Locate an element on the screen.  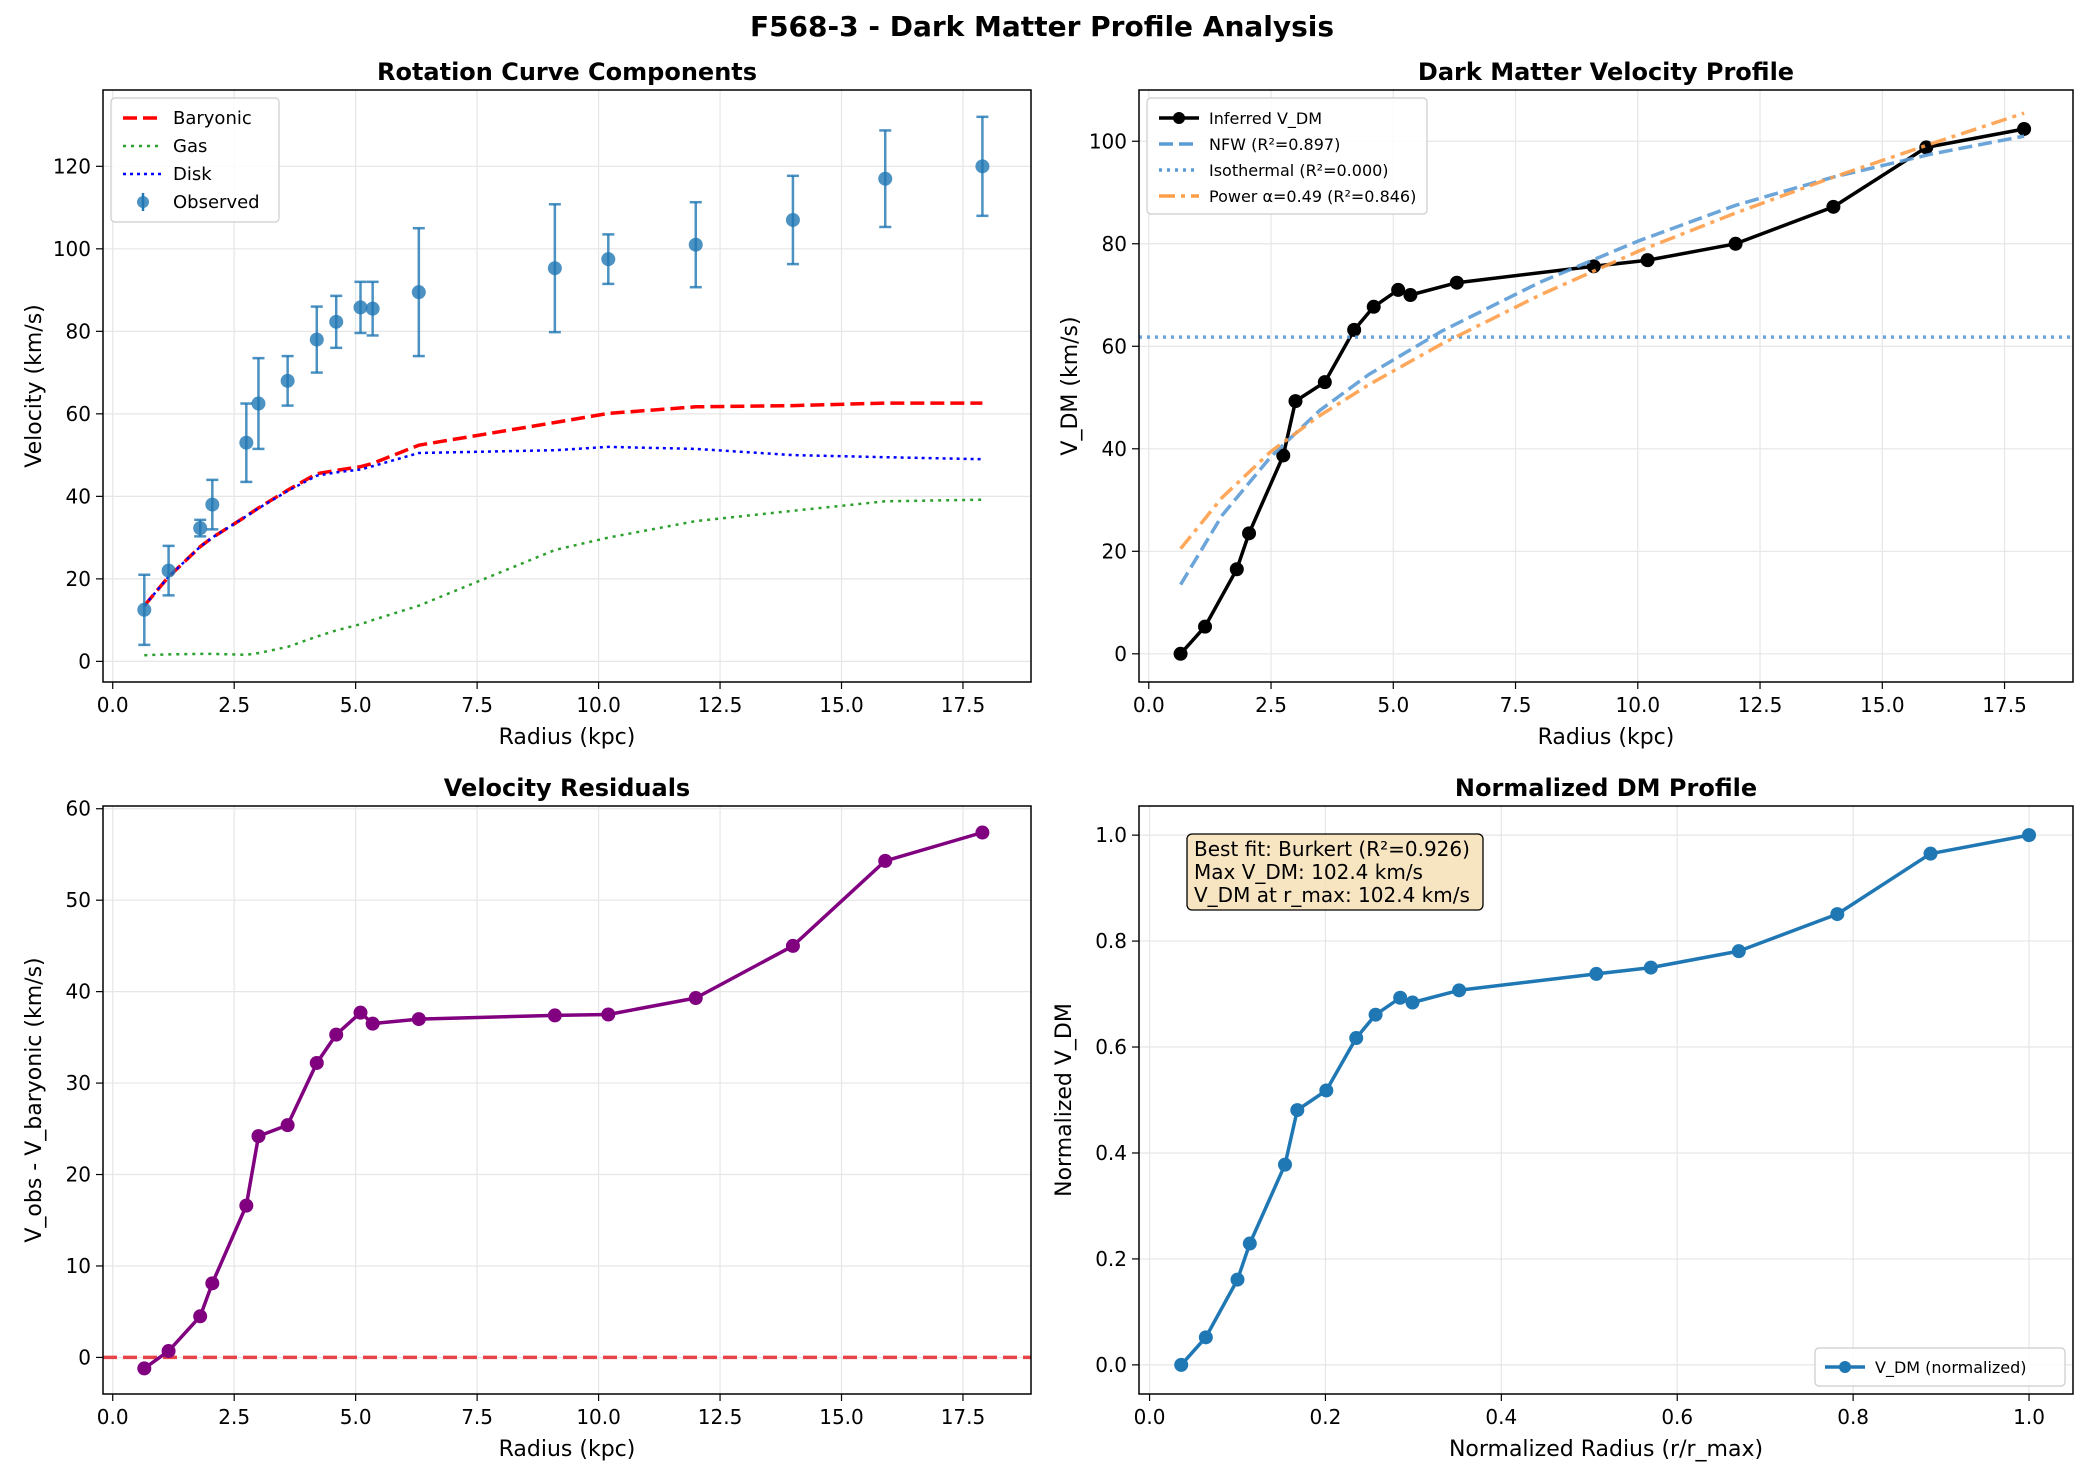
y-tick-label: 50 is located at coordinates (78, 900).